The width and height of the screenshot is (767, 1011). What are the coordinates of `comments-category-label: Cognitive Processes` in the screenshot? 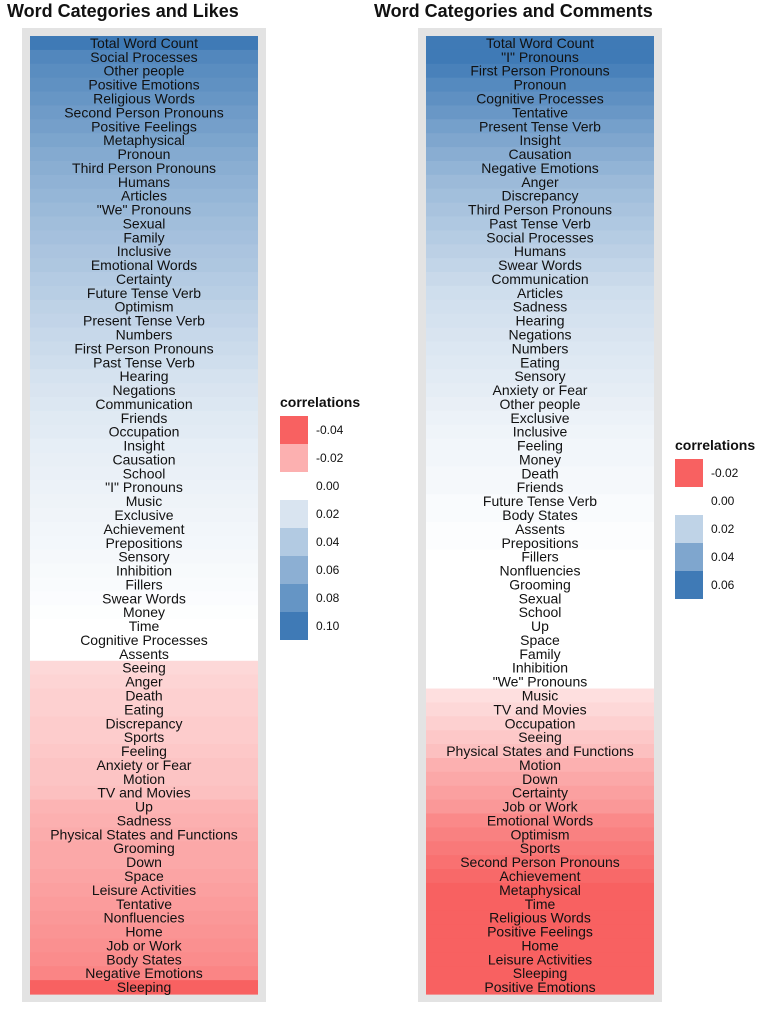 It's located at (540, 98).